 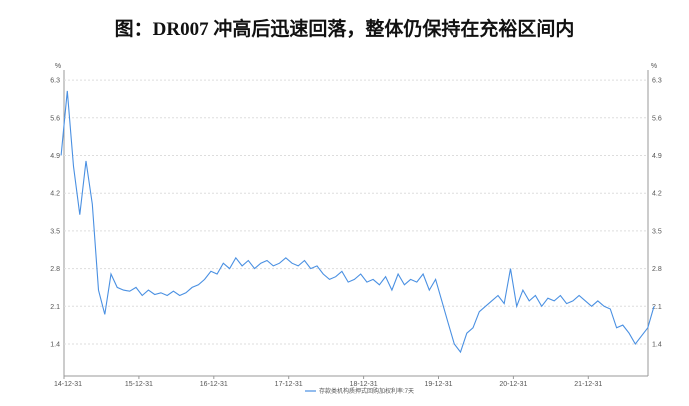 I want to click on y-unit-right: %, so click(x=654, y=66).